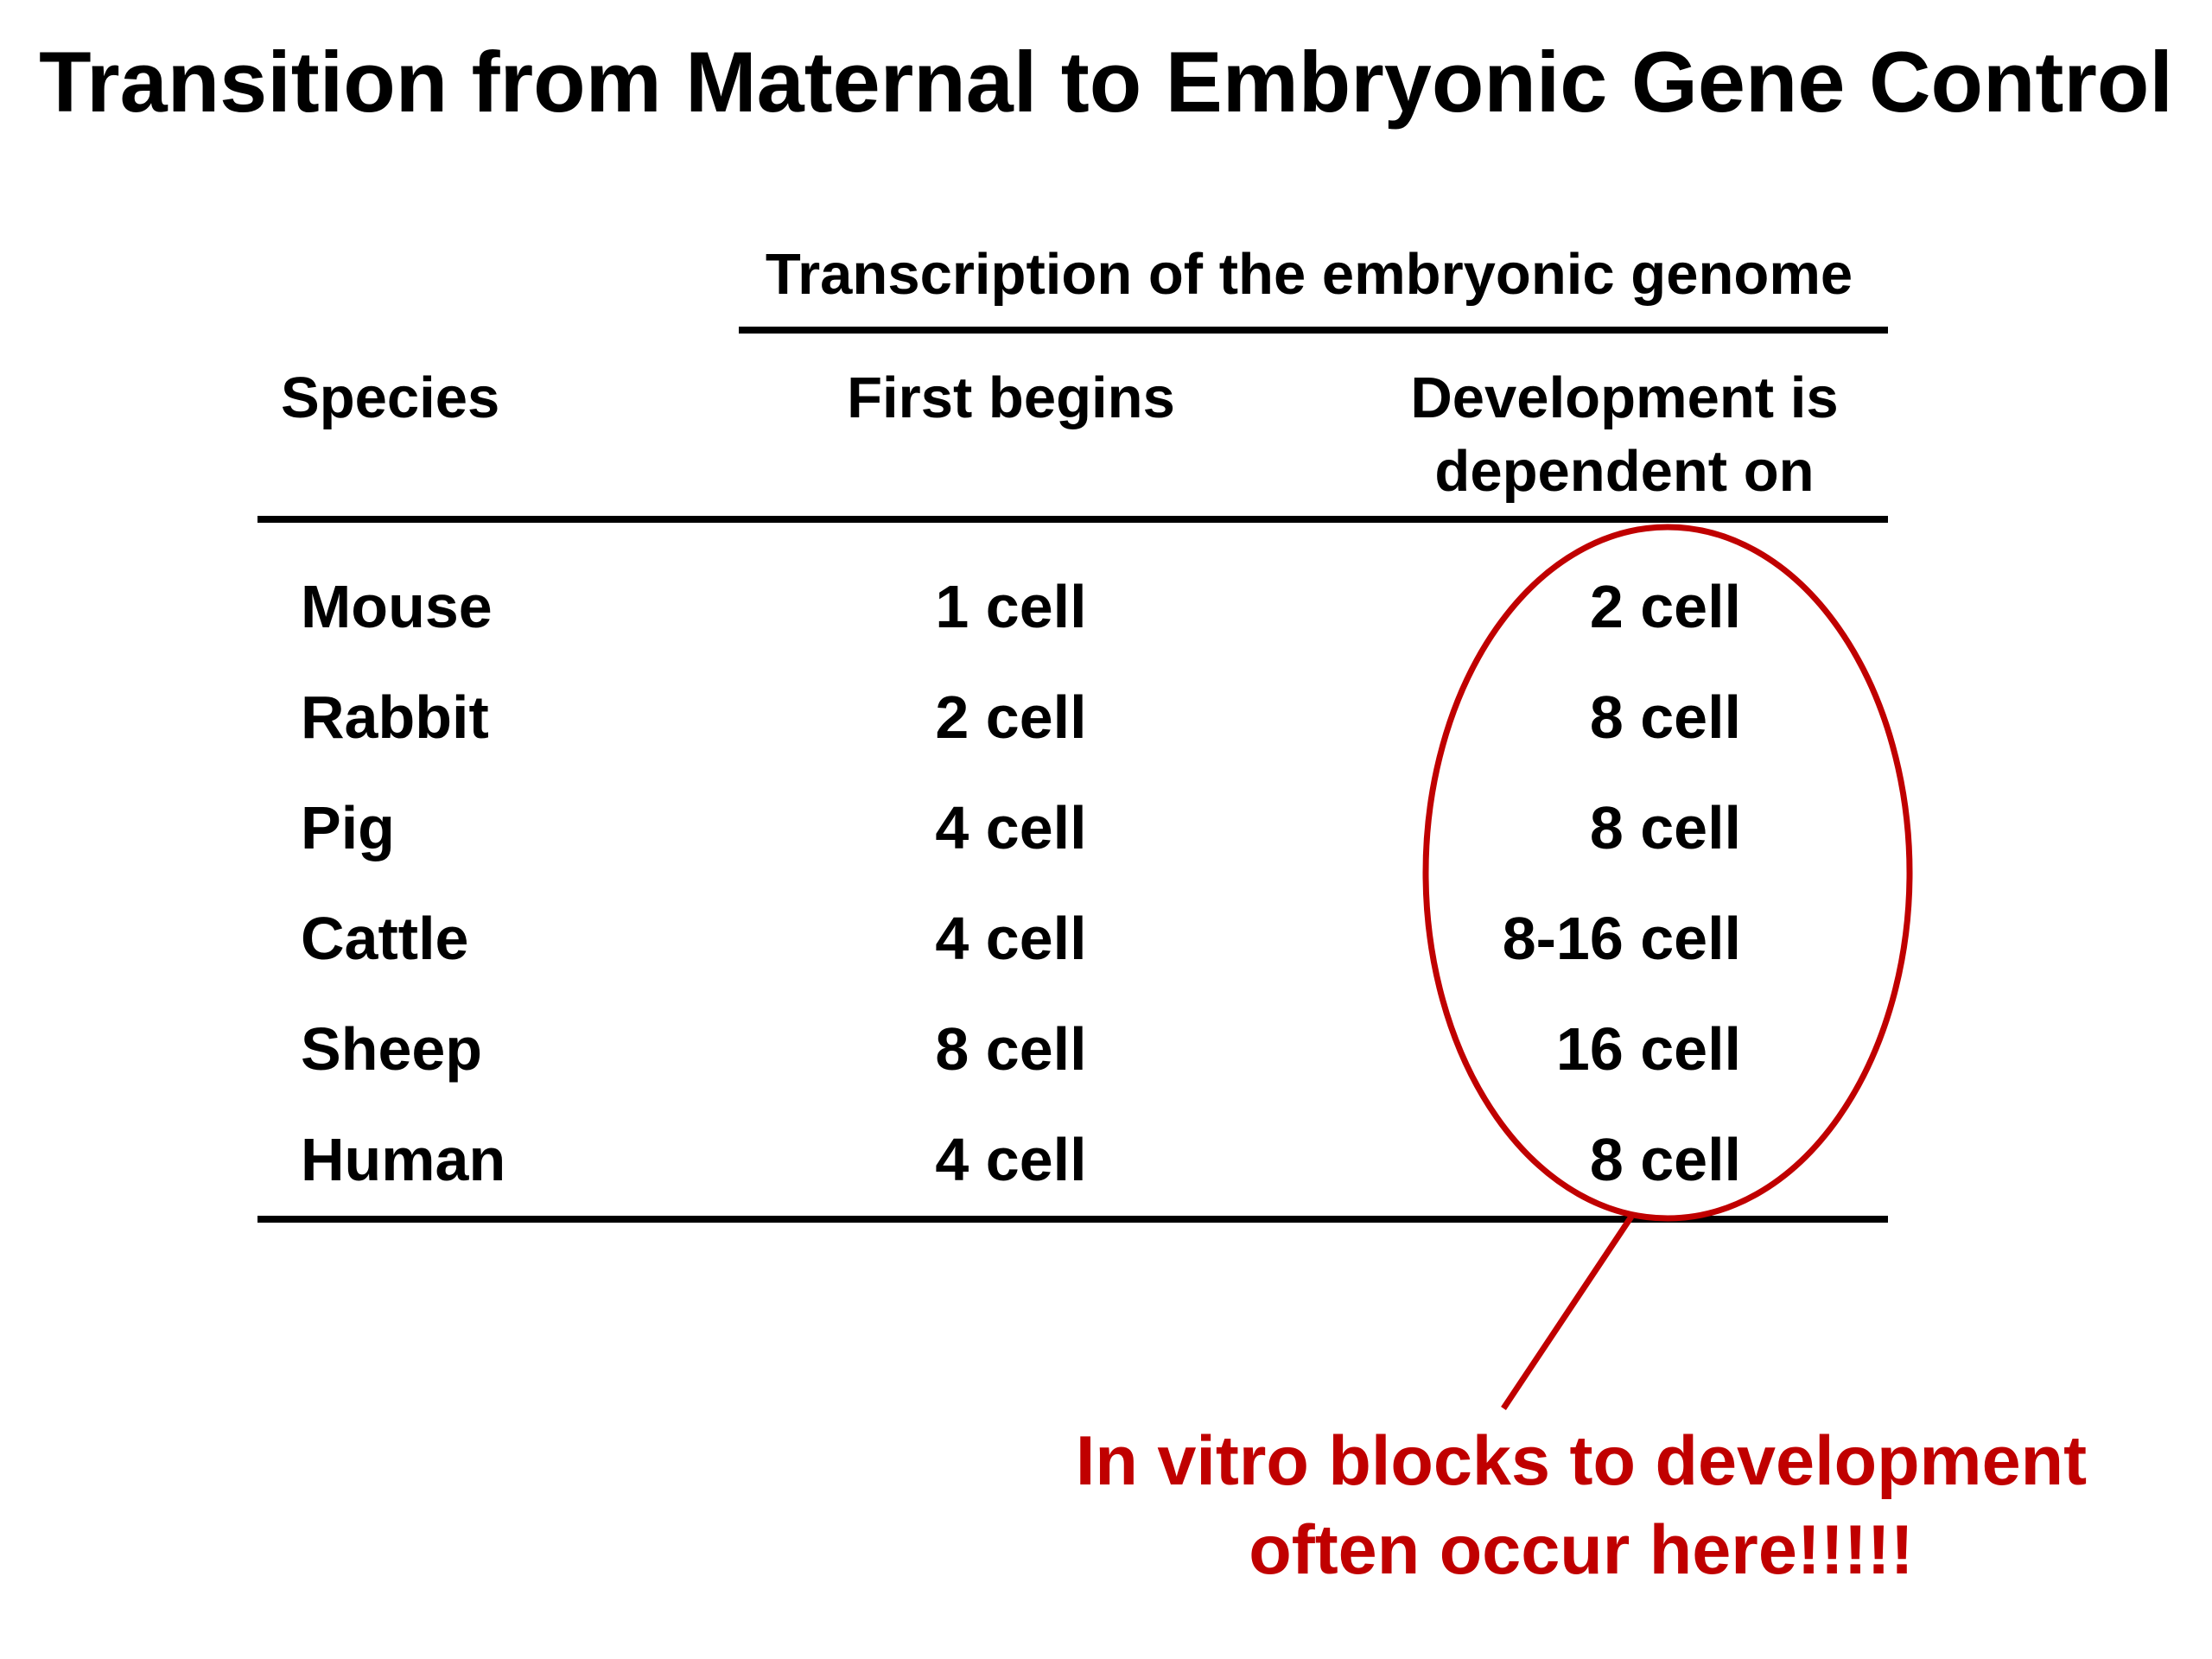  What do you see at coordinates (1648, 1049) in the screenshot?
I see `dependent-on-cell: 16 cell` at bounding box center [1648, 1049].